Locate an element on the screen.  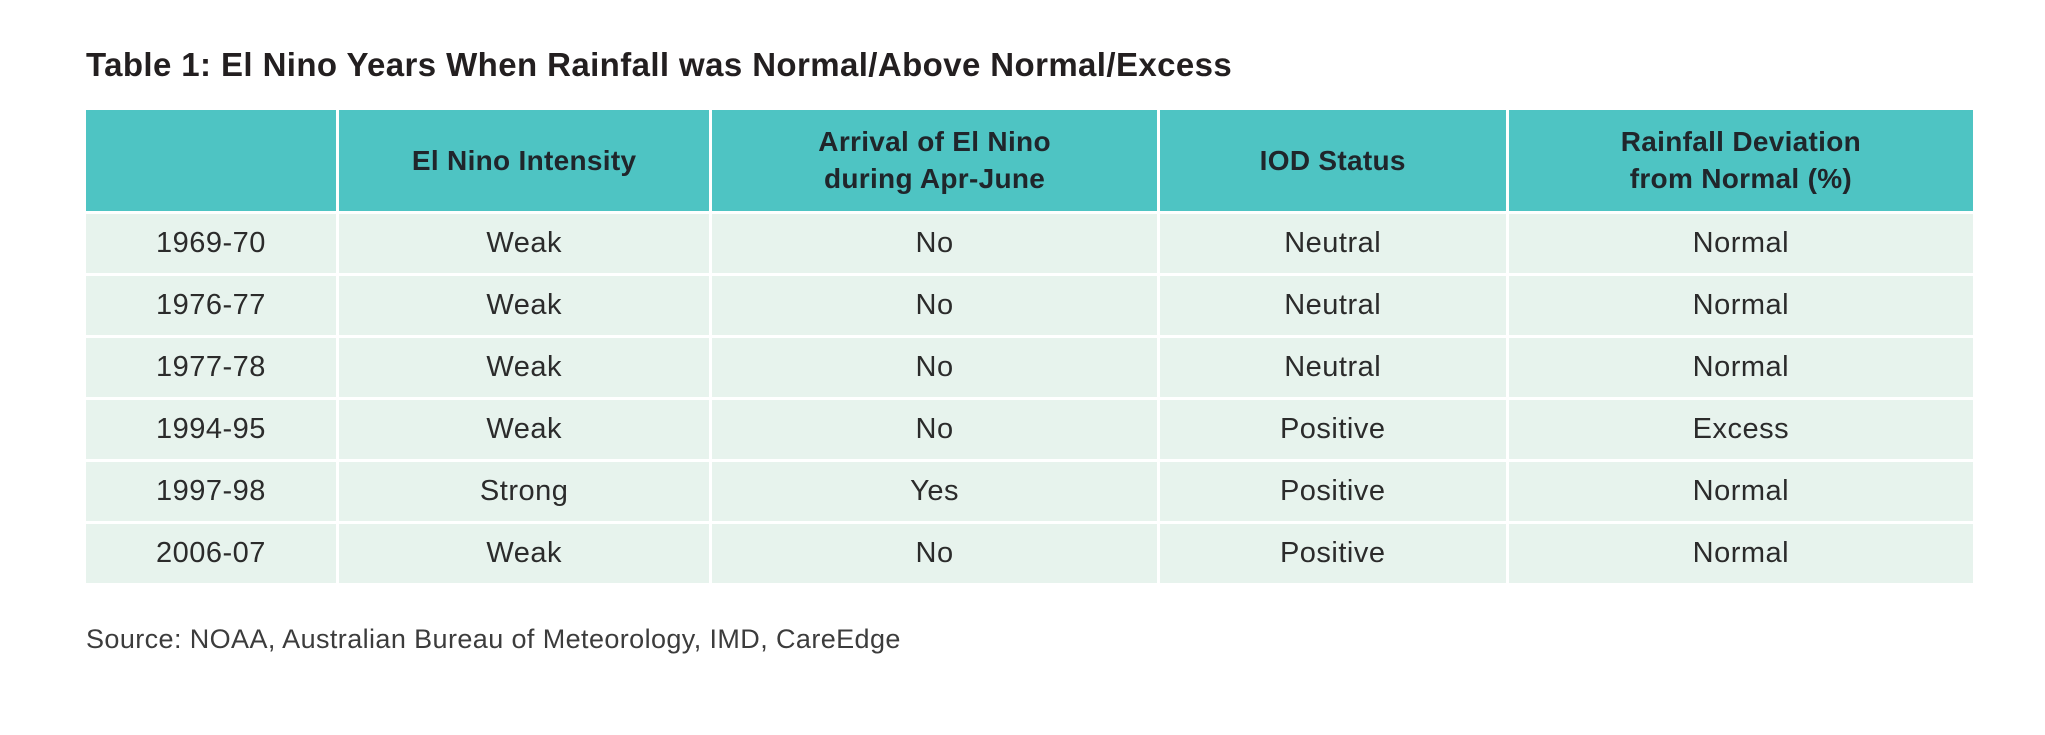
table-row: 1977-78 Weak No Neutral Normal is located at coordinates (1029, 368).